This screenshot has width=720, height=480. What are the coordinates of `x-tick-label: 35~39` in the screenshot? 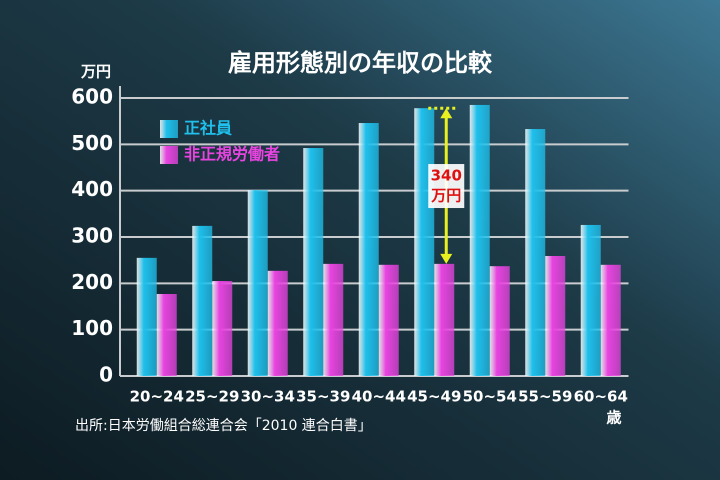 It's located at (323, 397).